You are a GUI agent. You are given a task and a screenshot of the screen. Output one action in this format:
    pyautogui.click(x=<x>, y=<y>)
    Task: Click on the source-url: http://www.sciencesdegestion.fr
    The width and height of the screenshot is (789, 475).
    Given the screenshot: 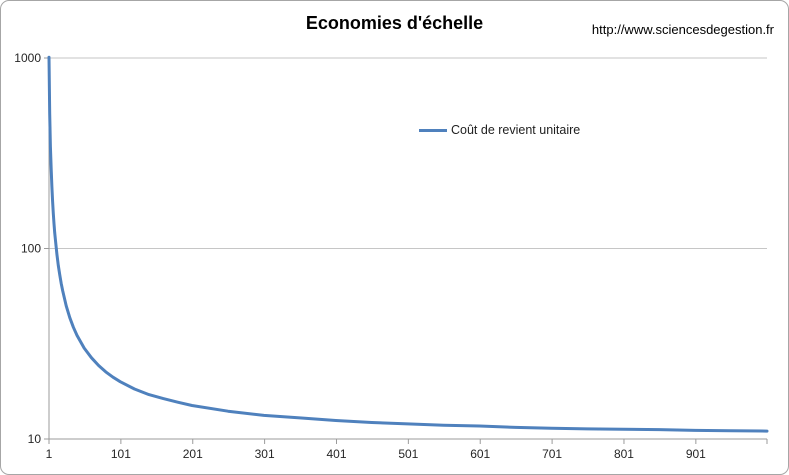 What is the action you would take?
    pyautogui.click(x=682, y=29)
    